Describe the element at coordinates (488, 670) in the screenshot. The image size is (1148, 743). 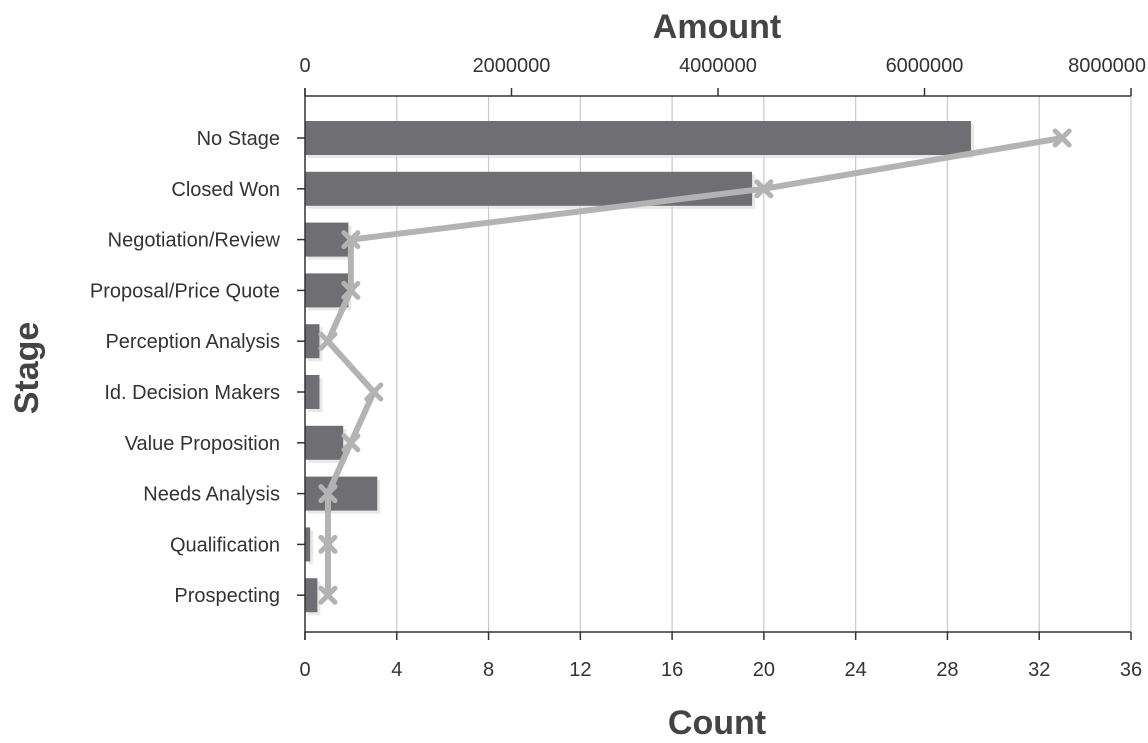
I see `bottom-tick-label: 8` at that location.